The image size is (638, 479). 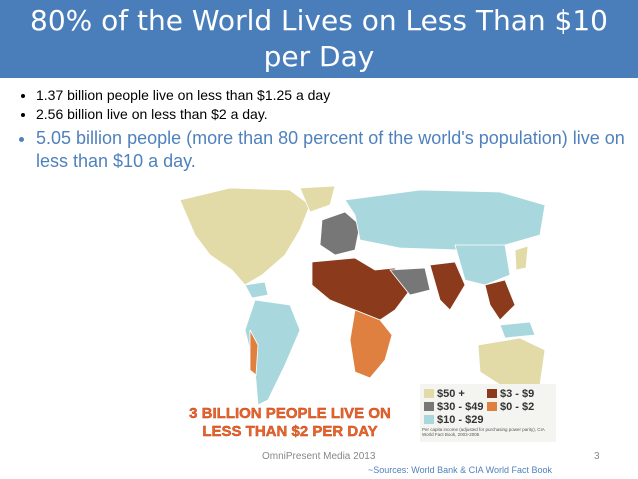 I want to click on legend-label: $50 +, so click(x=451, y=394).